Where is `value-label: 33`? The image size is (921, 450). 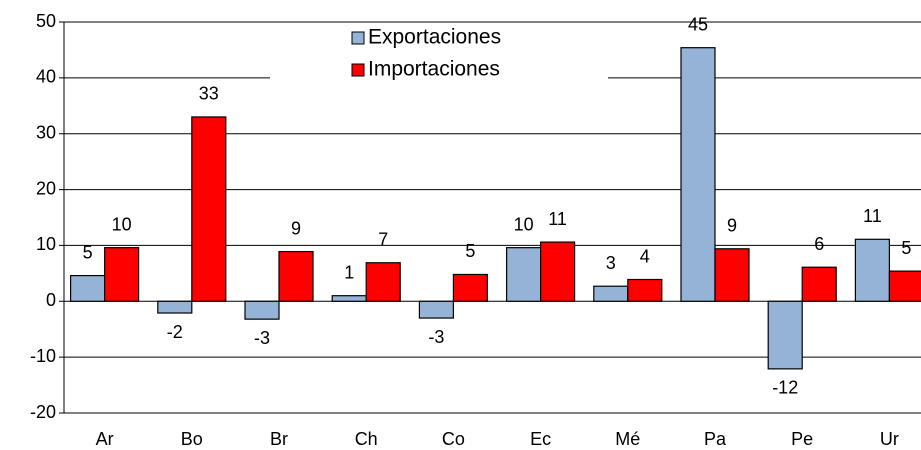
value-label: 33 is located at coordinates (209, 94).